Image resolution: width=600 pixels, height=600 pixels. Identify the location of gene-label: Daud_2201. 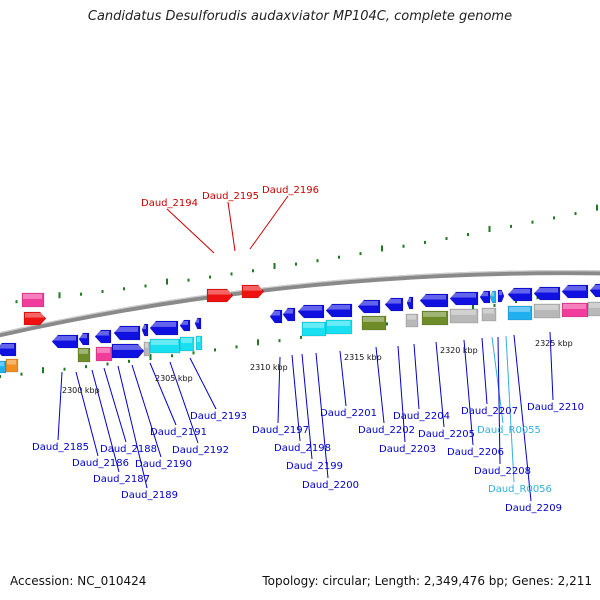
(348, 413).